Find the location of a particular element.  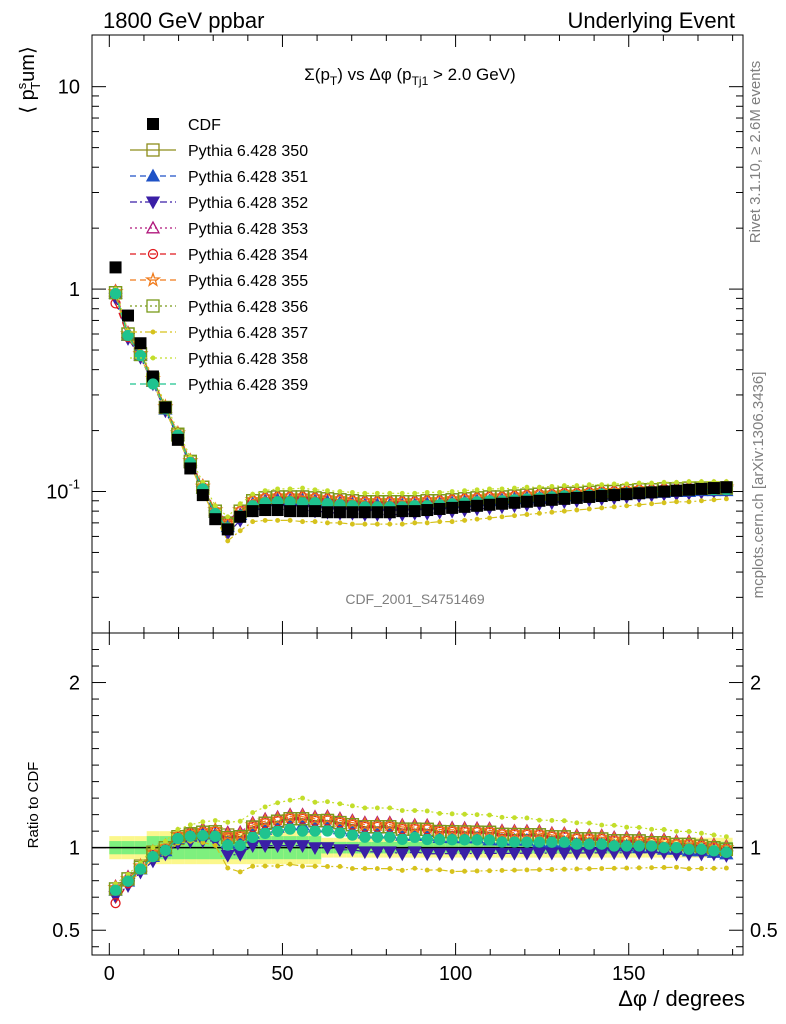

y-tick-label: 1 is located at coordinates (74, 290).